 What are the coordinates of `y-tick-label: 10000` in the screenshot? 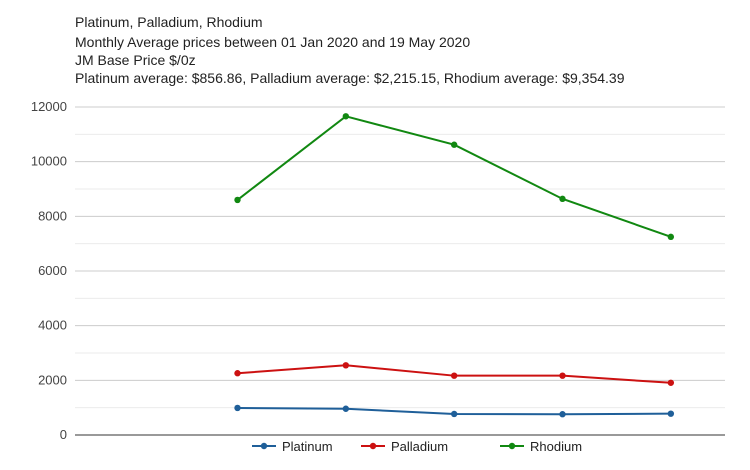 It's located at (49, 161).